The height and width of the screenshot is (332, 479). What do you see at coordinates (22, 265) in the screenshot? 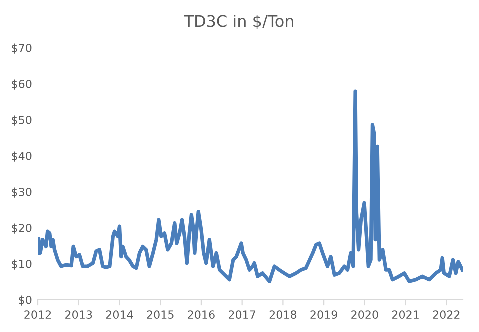
I see `y-tick-label: $10` at bounding box center [22, 265].